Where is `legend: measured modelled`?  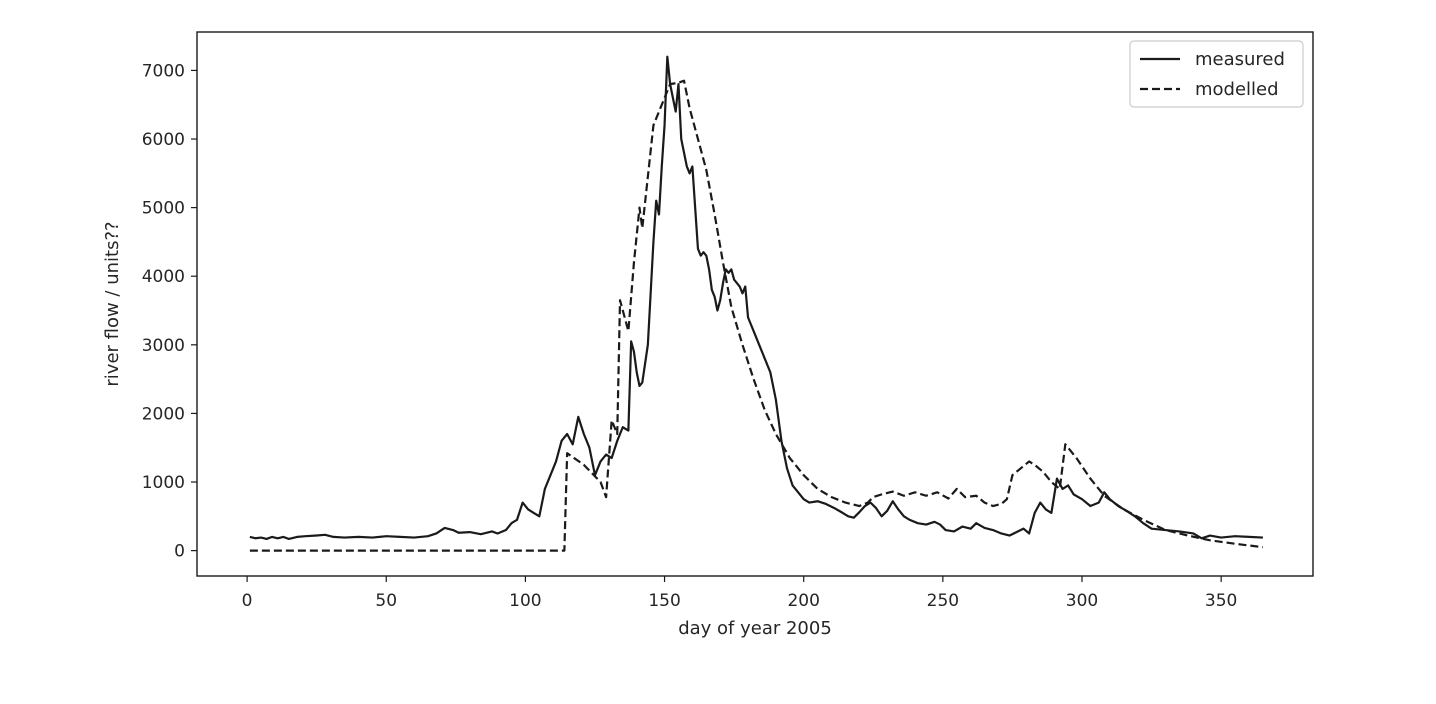
legend: measured modelled is located at coordinates (1216, 74).